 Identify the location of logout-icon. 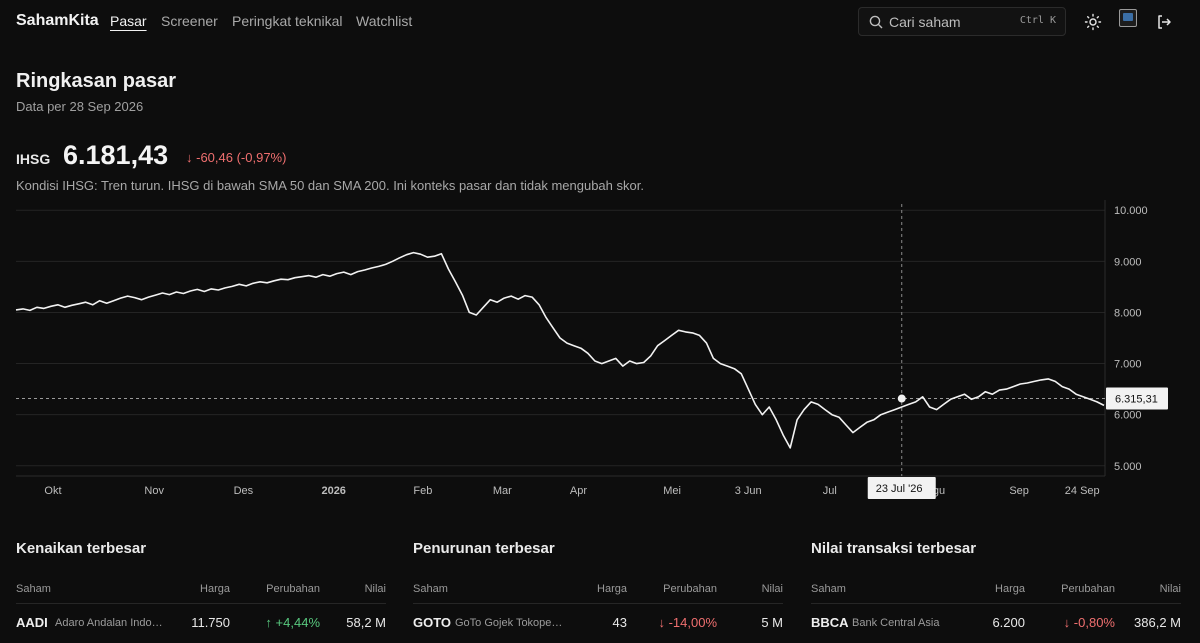
(1164, 22).